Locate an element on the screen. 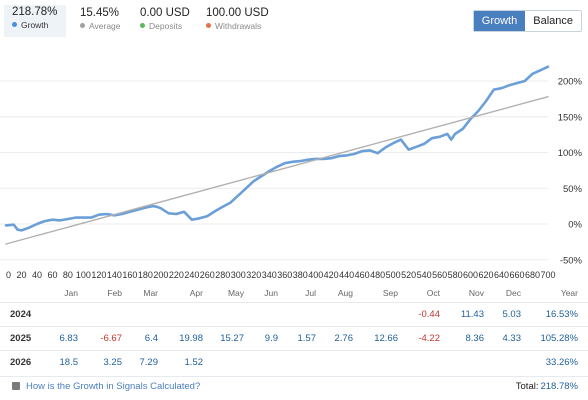  stat-deposits: 0.00 USD Deposits is located at coordinates (159, 21).